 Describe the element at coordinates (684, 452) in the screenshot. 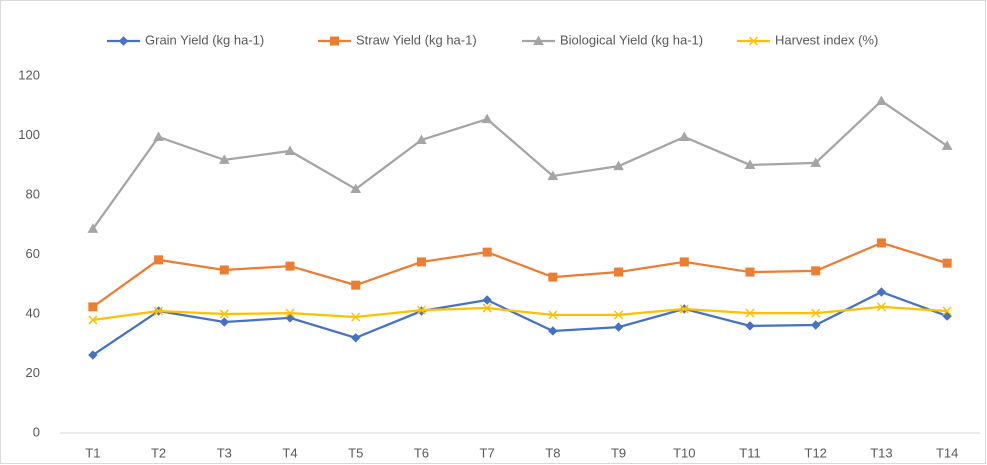

I see `x-tick-label: T10` at that location.